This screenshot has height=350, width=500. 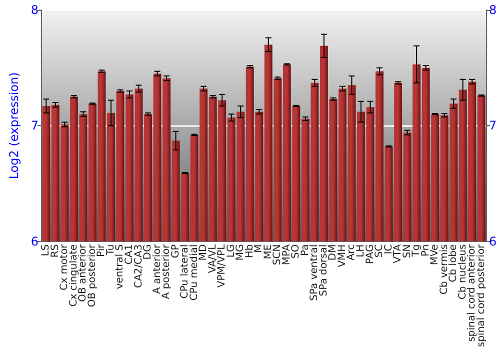 What do you see at coordinates (314, 272) in the screenshot?
I see `x-tick-label: SPa ventral` at bounding box center [314, 272].